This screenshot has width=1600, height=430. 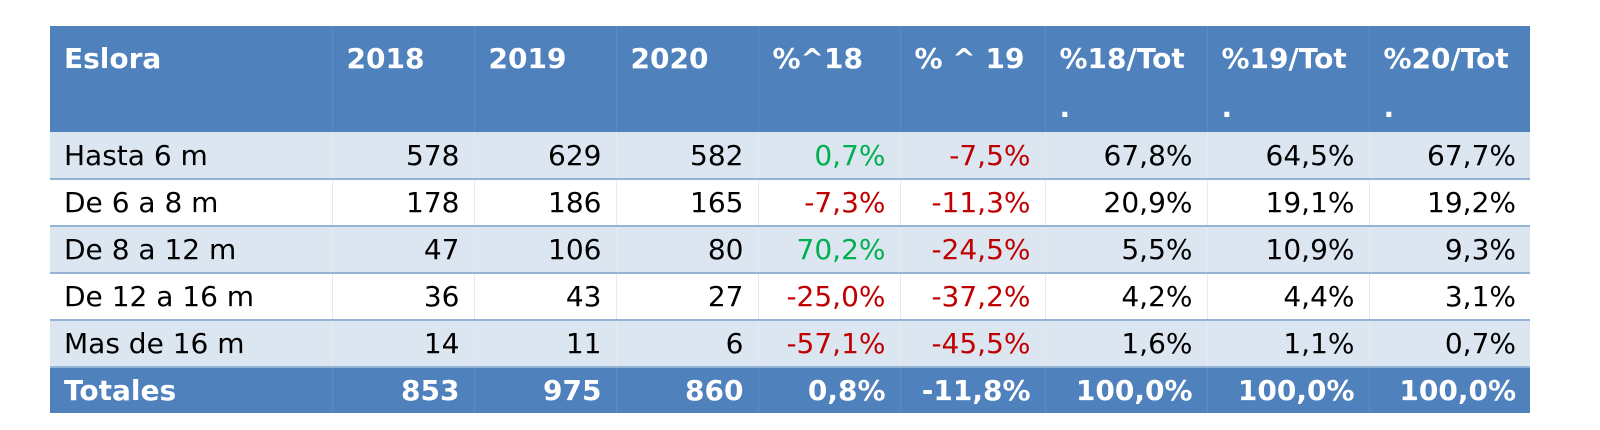 What do you see at coordinates (828, 79) in the screenshot?
I see `header-cell-var18: %^18` at bounding box center [828, 79].